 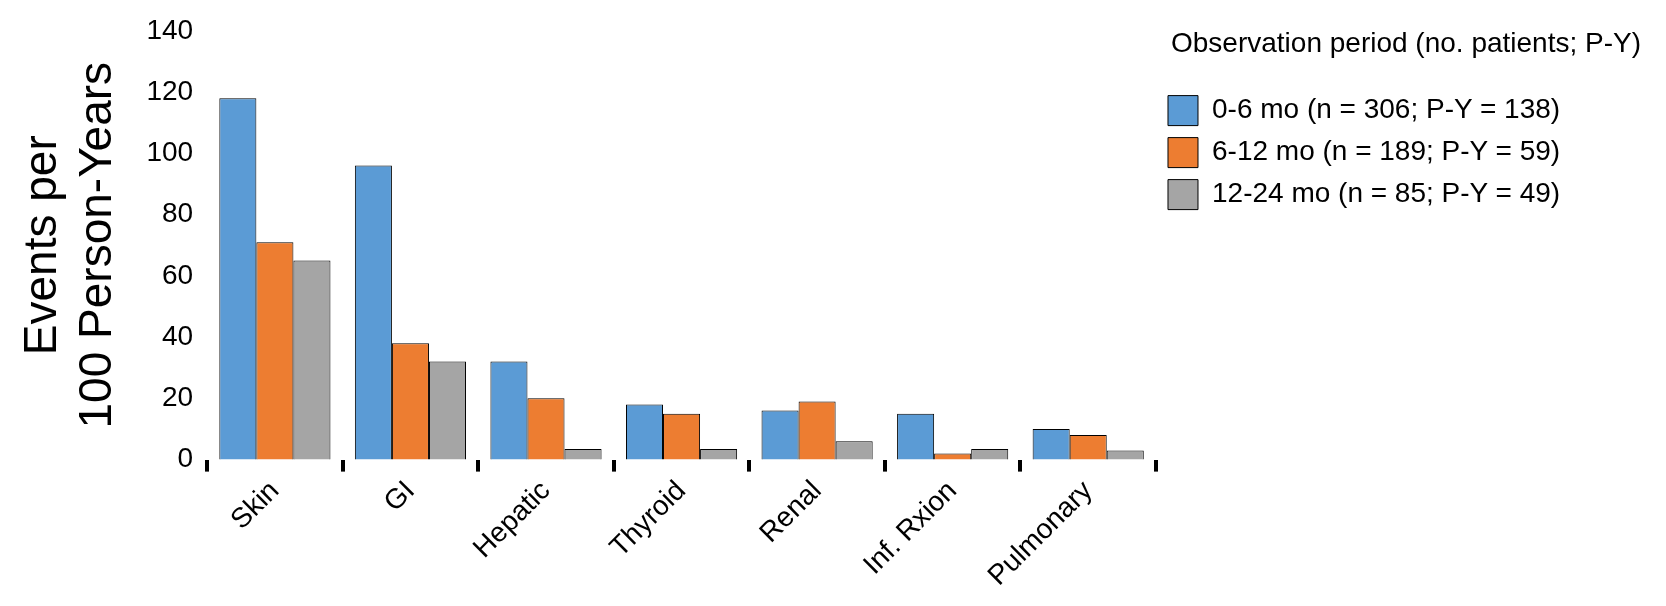 What do you see at coordinates (1386, 109) in the screenshot?
I see `legend-label: 0-6 mo (n = 306; P-Y = 138)` at bounding box center [1386, 109].